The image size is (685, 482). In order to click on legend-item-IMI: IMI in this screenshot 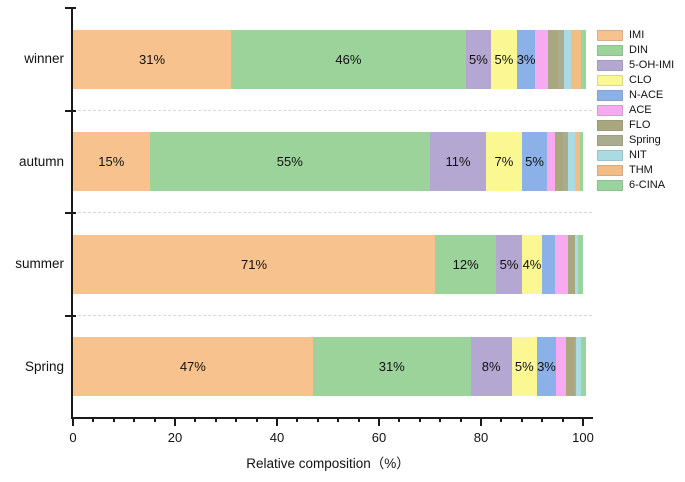, I will do `click(635, 35)`.